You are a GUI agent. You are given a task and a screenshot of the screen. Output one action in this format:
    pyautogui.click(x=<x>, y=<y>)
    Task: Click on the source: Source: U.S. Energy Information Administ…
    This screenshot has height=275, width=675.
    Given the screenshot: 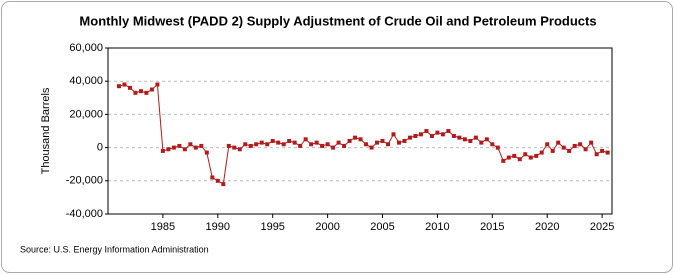 What is the action you would take?
    pyautogui.click(x=114, y=249)
    